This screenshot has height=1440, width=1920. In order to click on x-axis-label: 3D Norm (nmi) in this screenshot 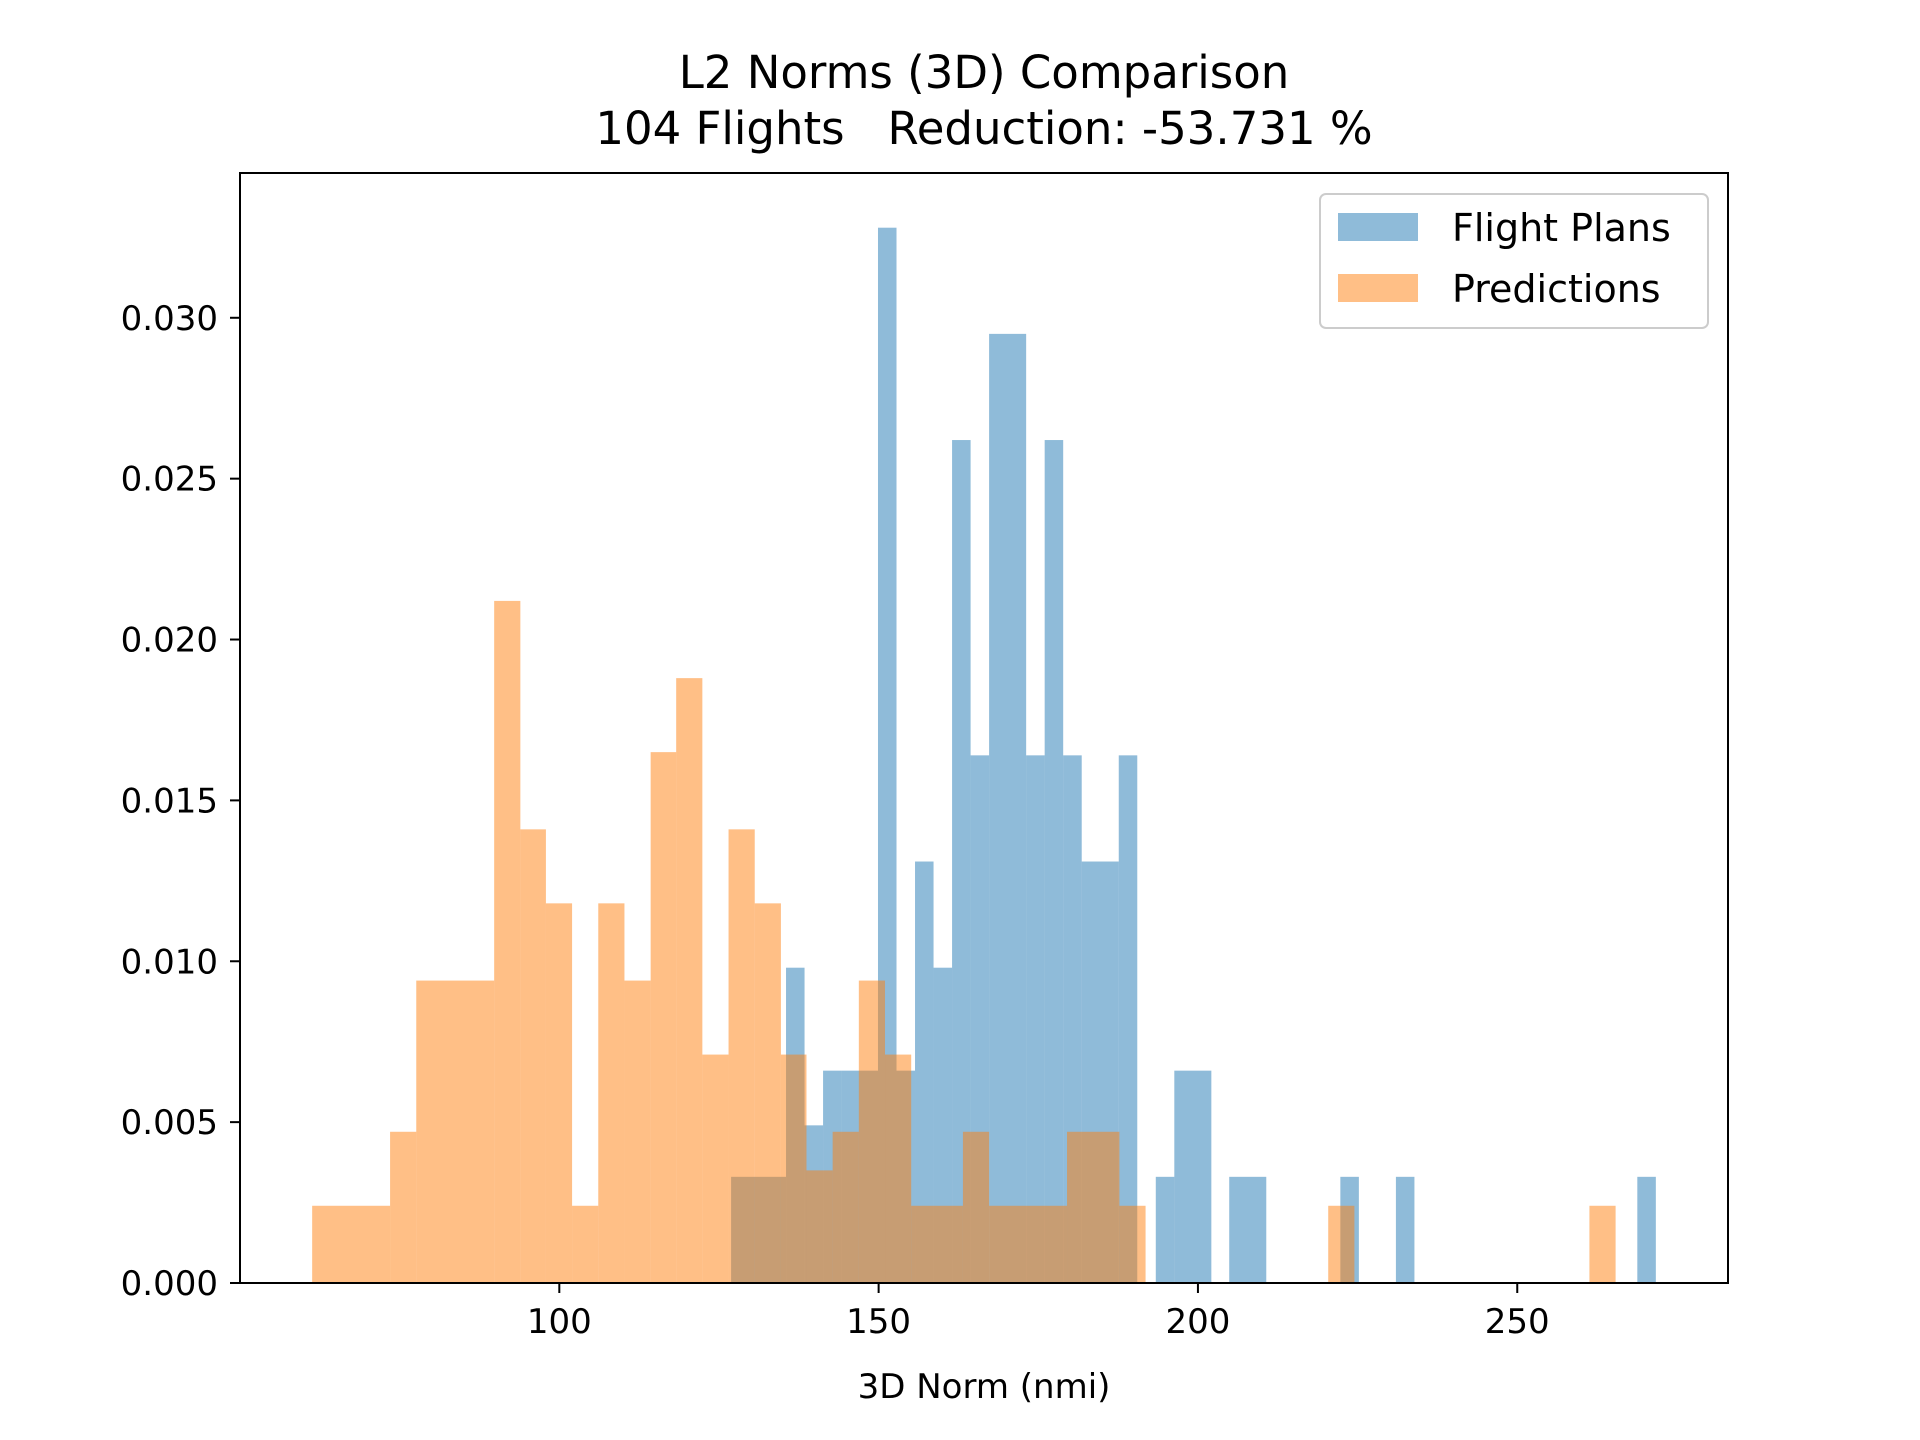, I will do `click(984, 1387)`.